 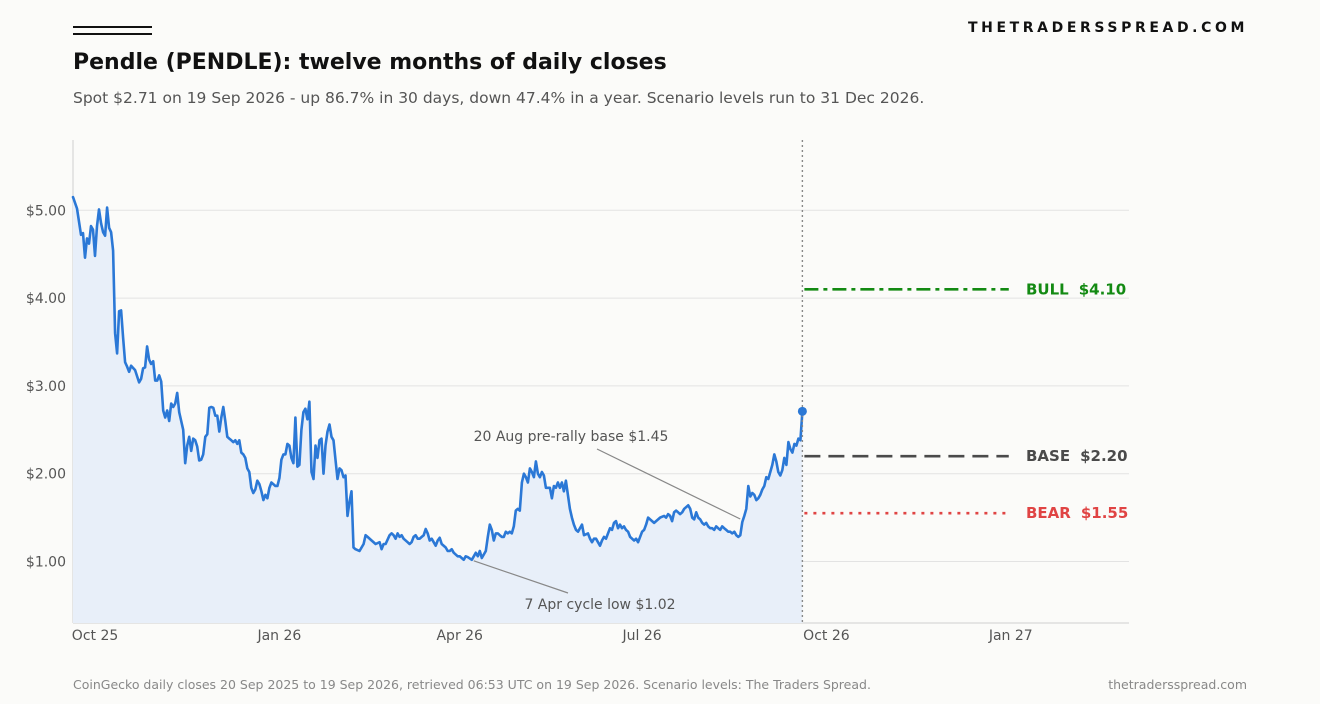 What do you see at coordinates (46, 211) in the screenshot?
I see `y-tick-label: $5.00` at bounding box center [46, 211].